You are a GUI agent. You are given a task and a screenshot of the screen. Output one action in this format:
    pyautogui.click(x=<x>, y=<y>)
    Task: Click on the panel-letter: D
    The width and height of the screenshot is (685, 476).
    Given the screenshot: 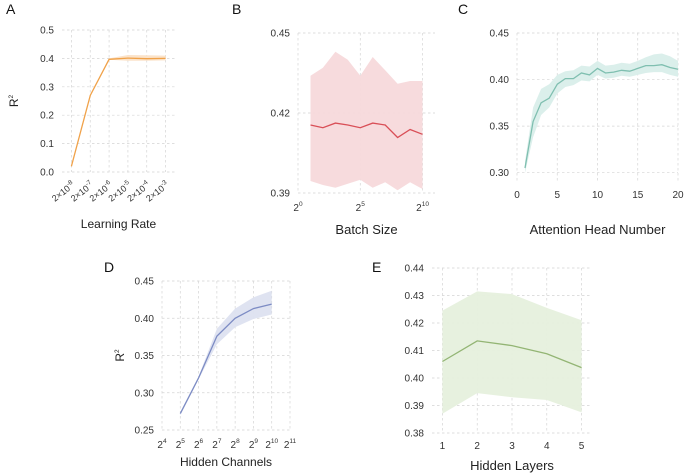 What is the action you would take?
    pyautogui.click(x=109, y=267)
    